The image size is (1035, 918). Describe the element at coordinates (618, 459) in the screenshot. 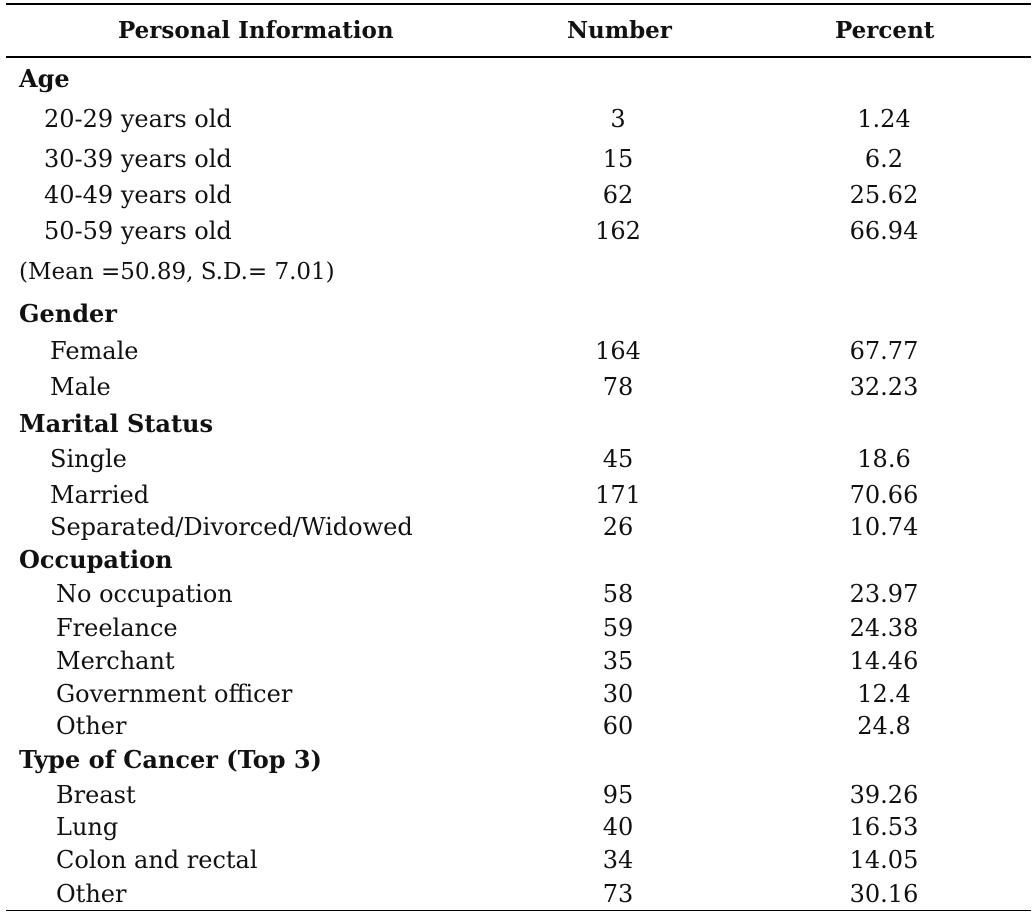

I see `number-cell: 45` at that location.